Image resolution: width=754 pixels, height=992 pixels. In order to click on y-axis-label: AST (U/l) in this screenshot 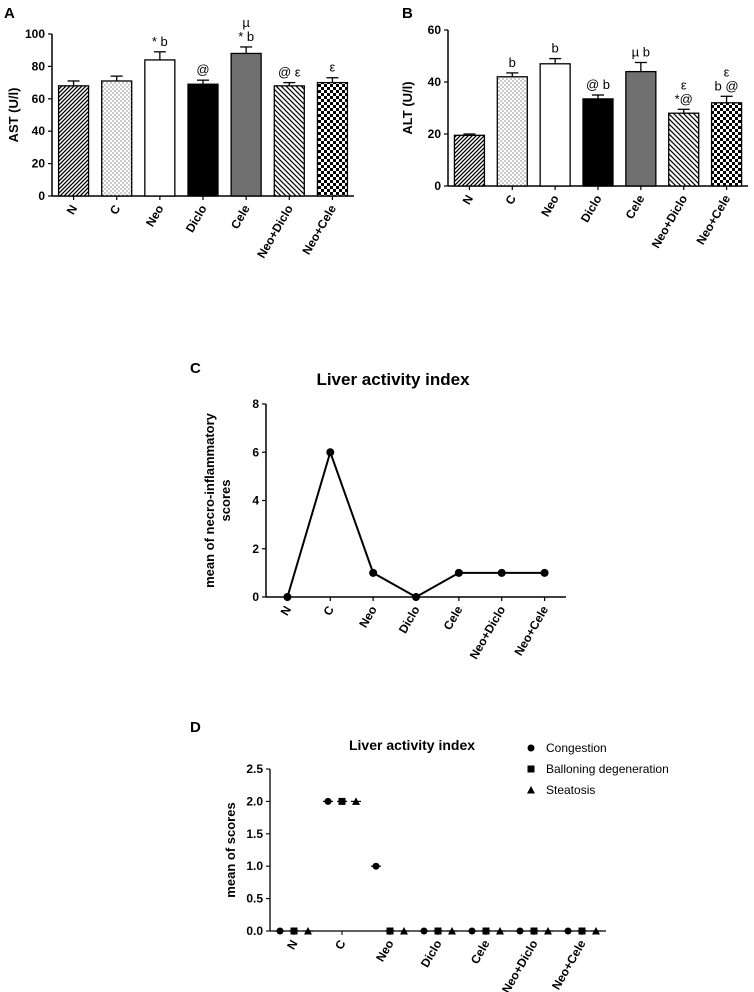, I will do `click(13, 115)`.